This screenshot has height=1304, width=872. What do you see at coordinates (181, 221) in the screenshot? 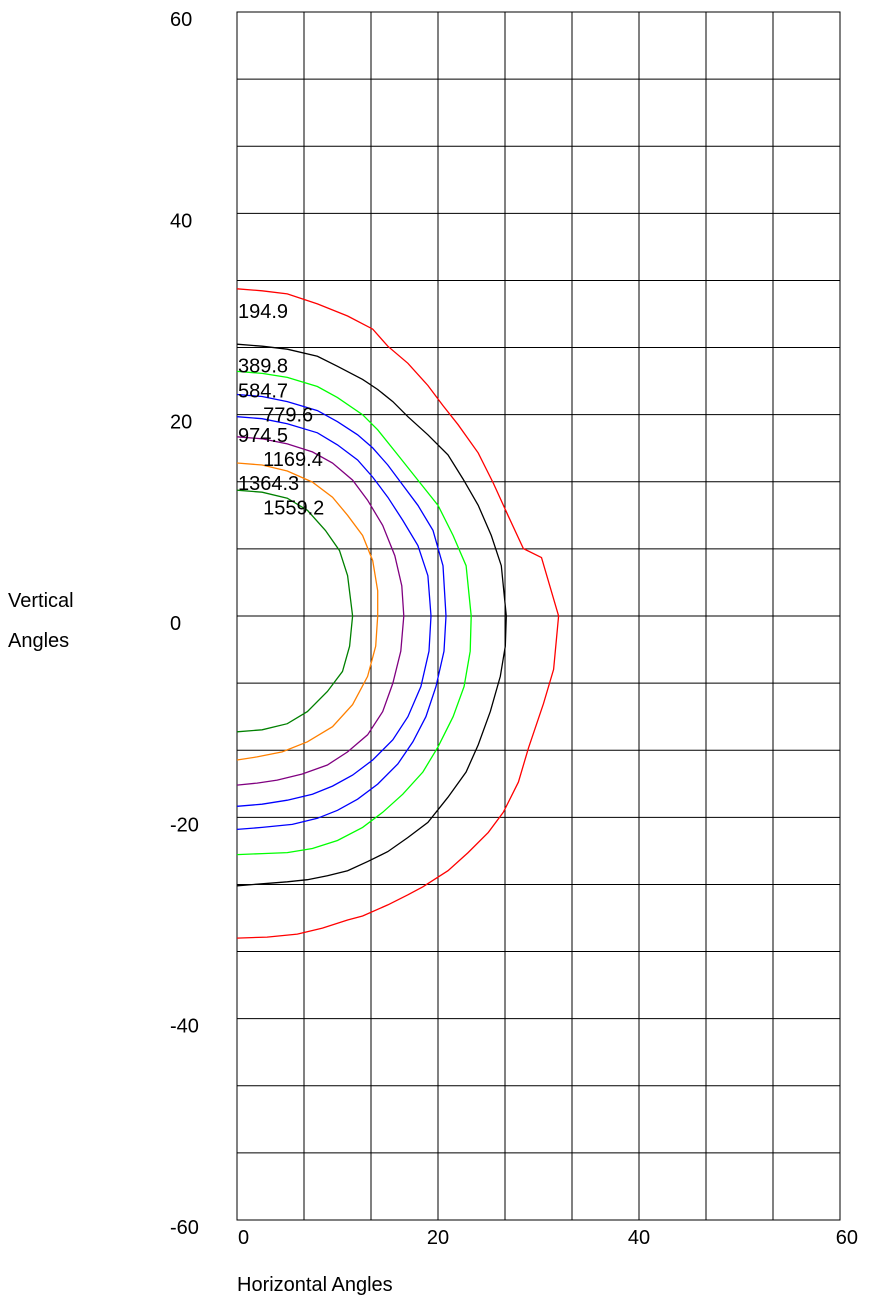
I see `y-tick-label: 40` at bounding box center [181, 221].